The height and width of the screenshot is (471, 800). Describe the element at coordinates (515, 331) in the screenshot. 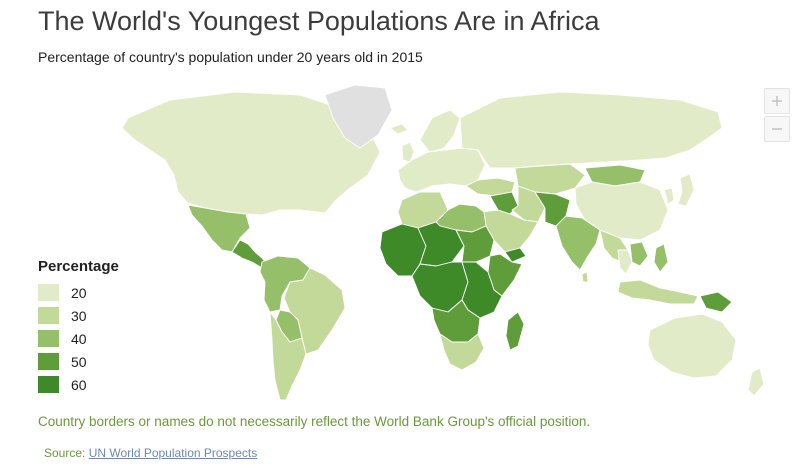

I see `region-madagascar` at that location.